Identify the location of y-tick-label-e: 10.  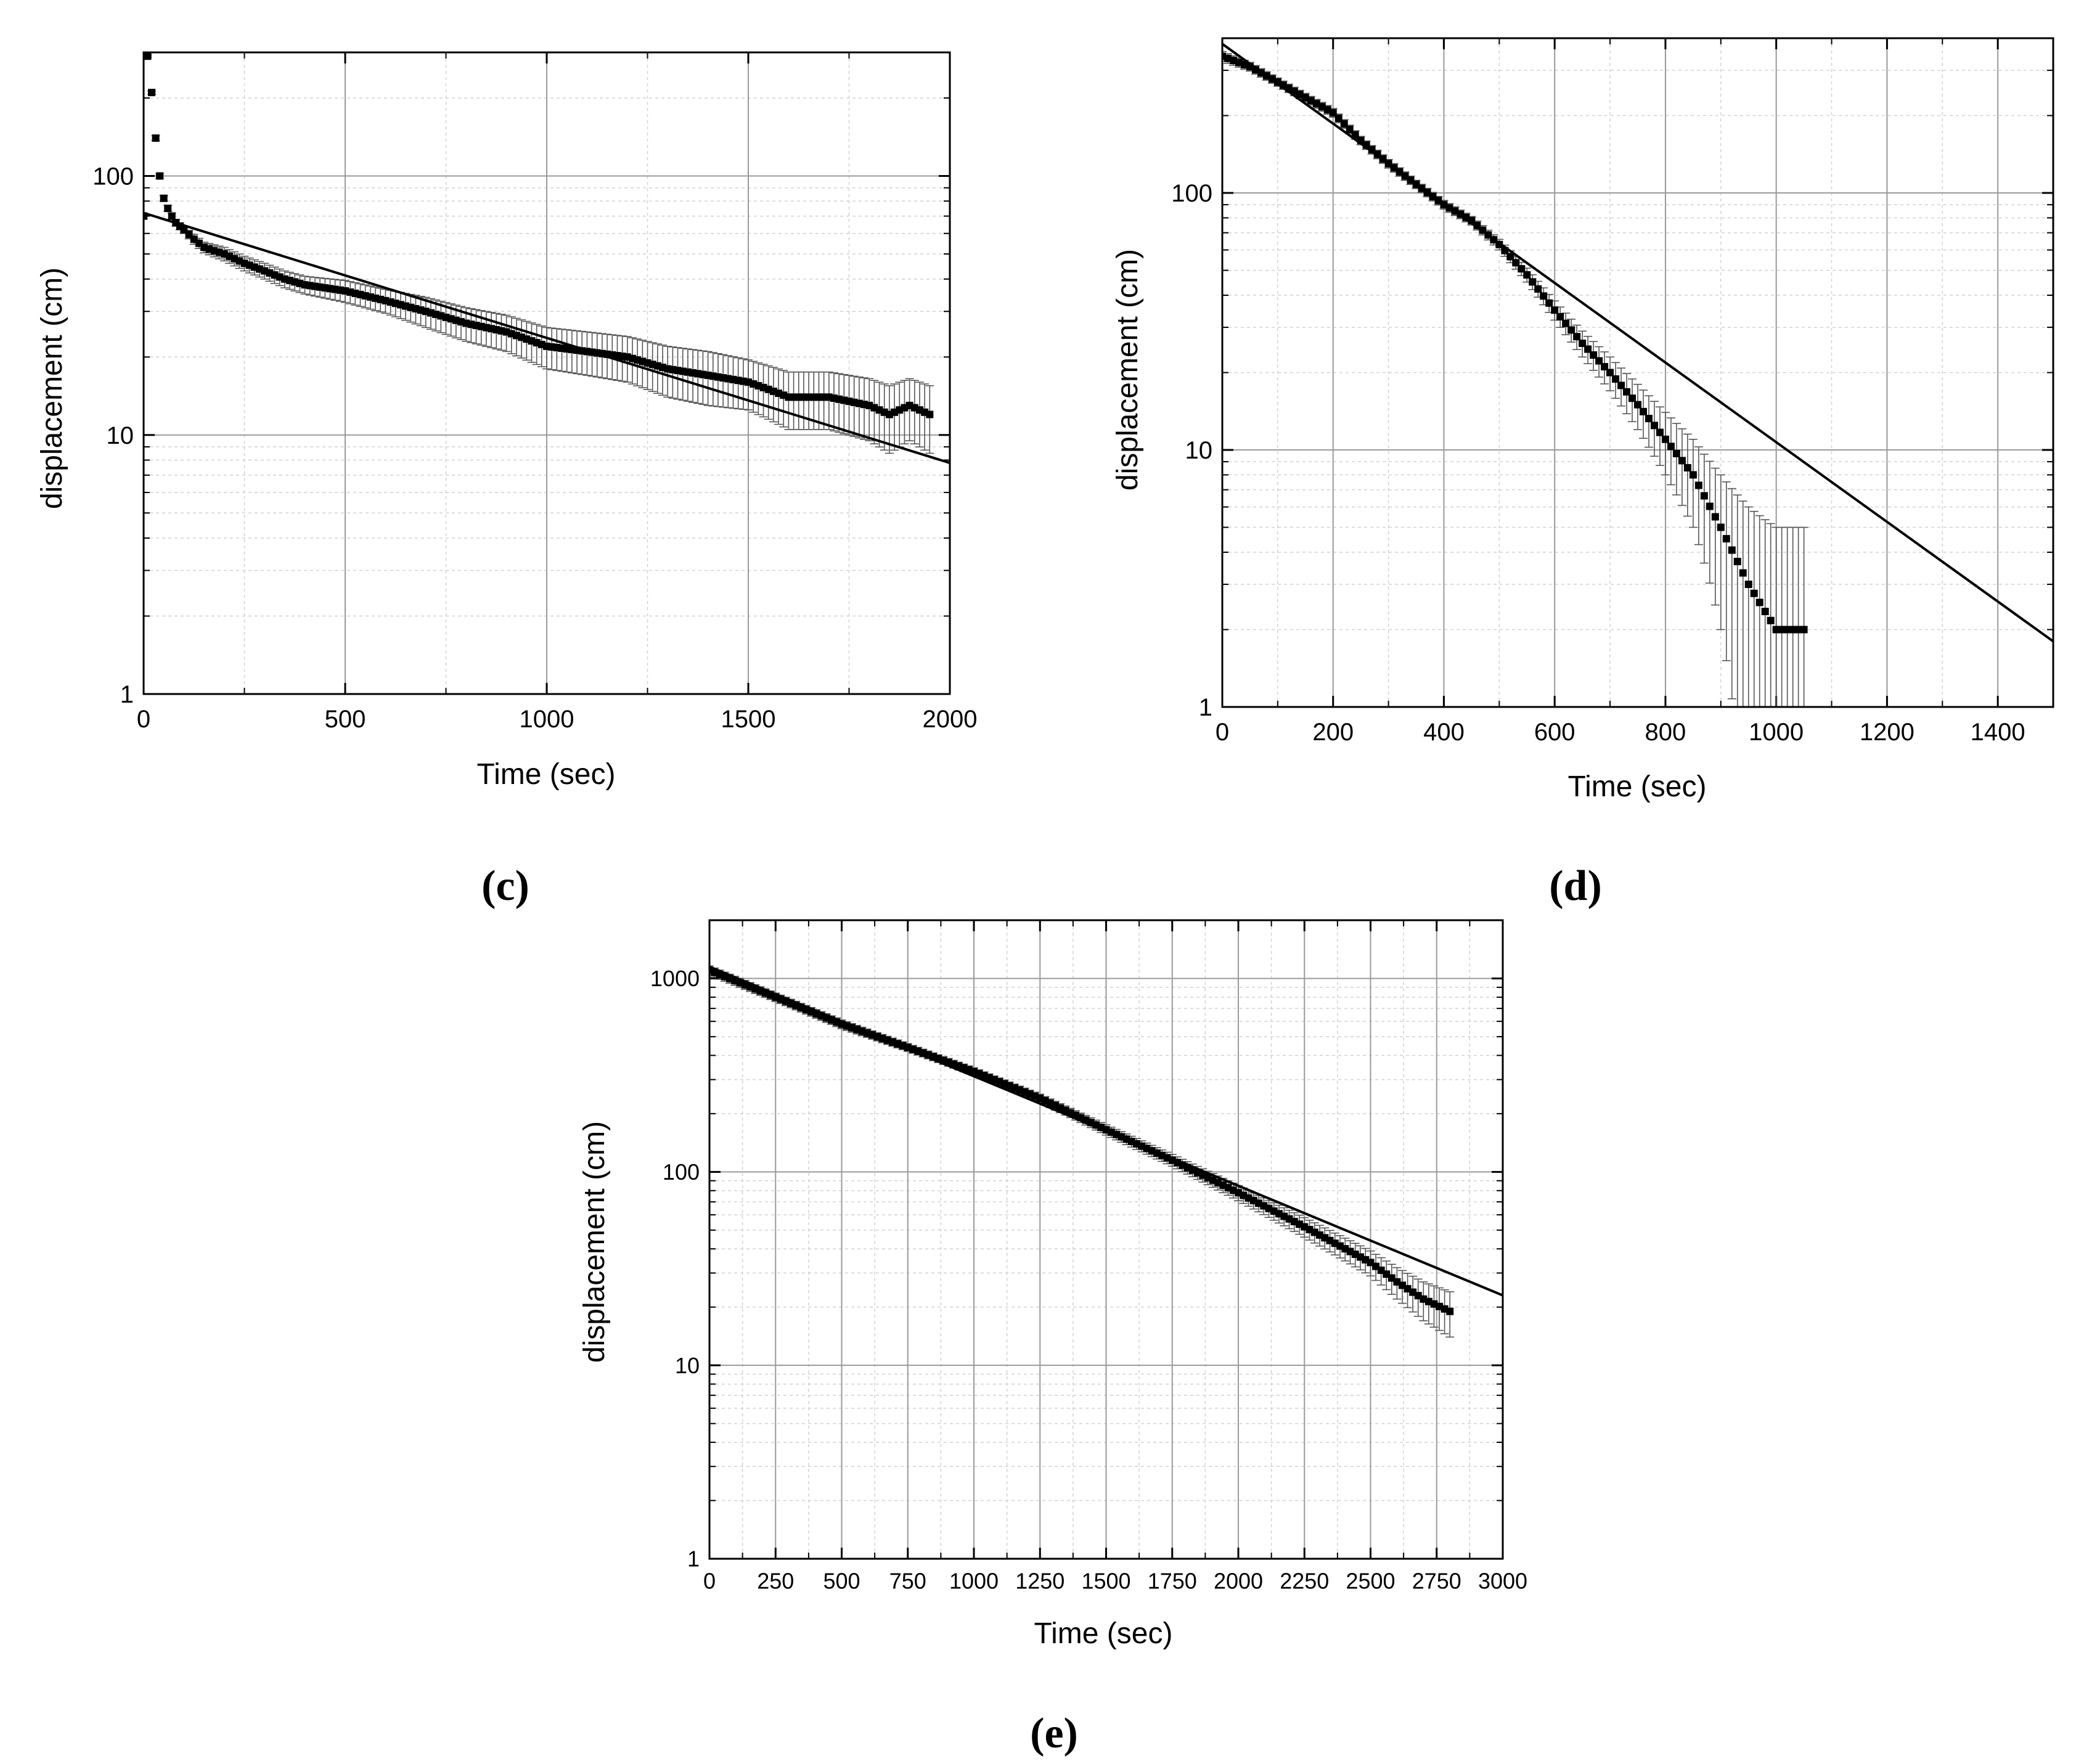
(687, 1365).